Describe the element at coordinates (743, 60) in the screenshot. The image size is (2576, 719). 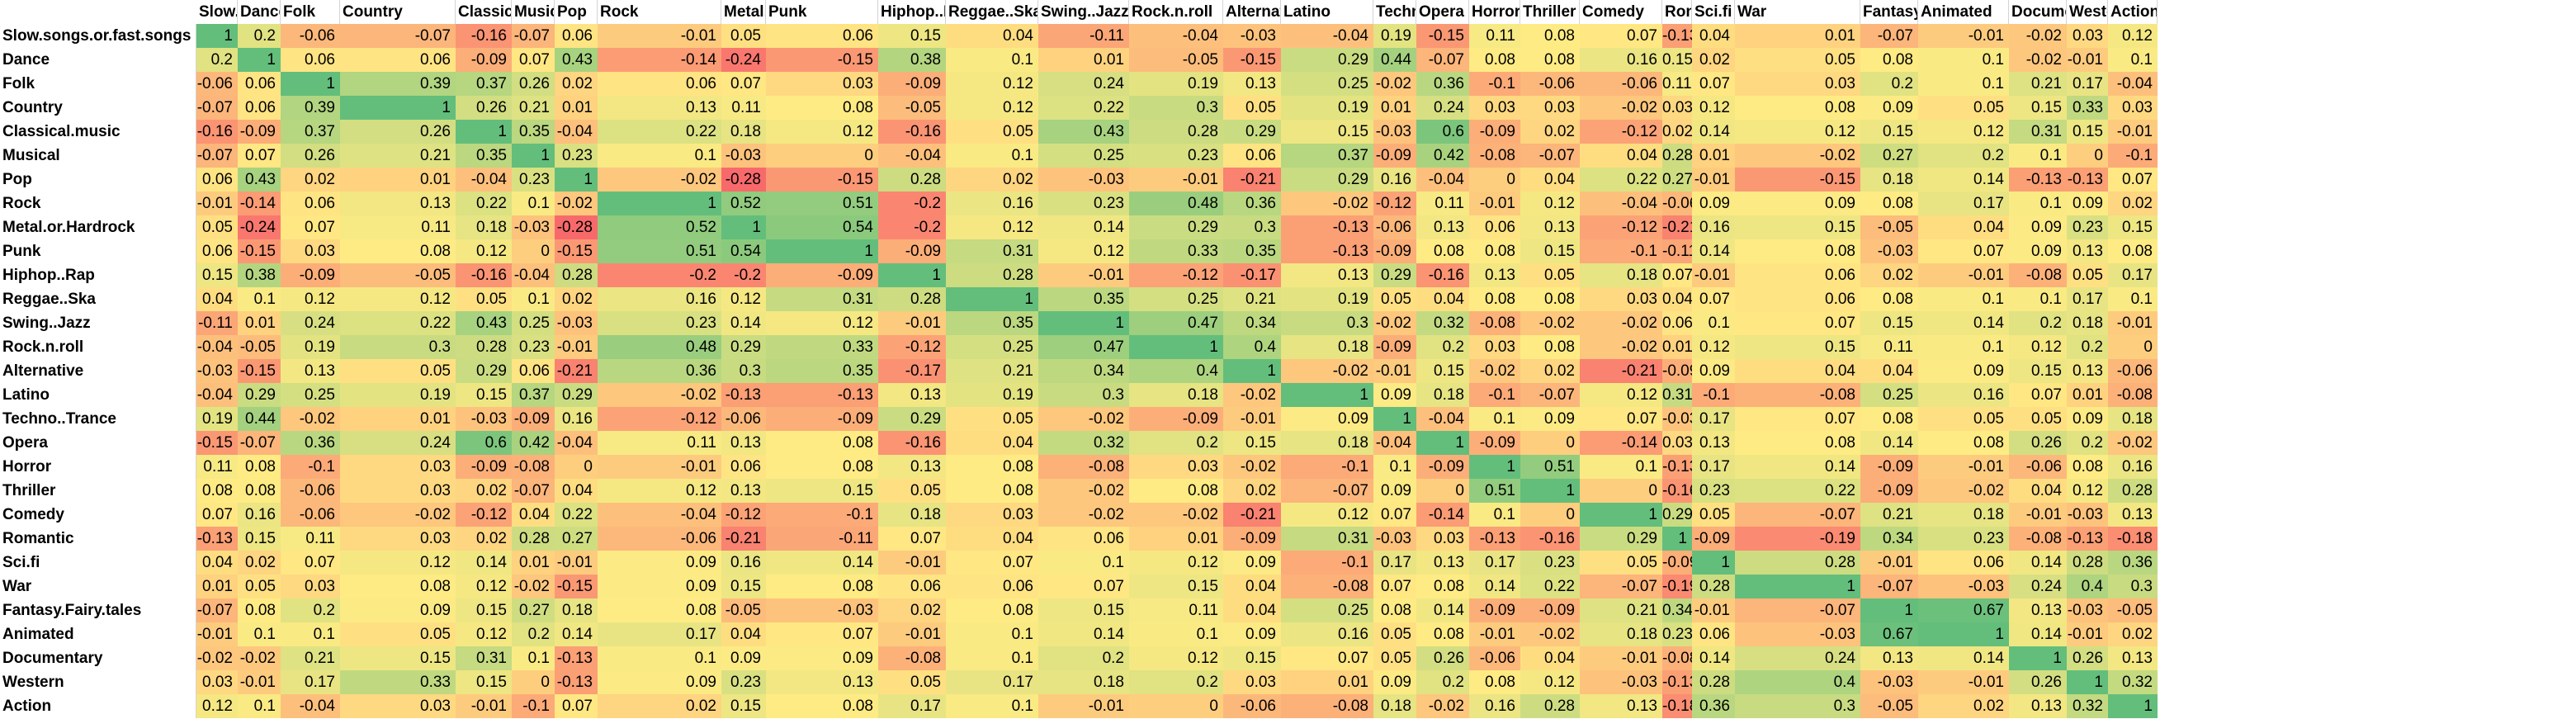
I see `heatmap-cell: -0.24` at that location.